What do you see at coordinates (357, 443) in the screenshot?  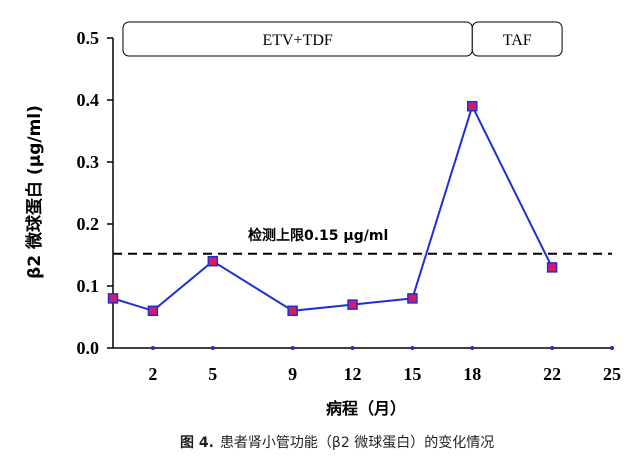 I see `caption-text: 患者肾小管功能（β2 微球蛋白）的变化情况` at bounding box center [357, 443].